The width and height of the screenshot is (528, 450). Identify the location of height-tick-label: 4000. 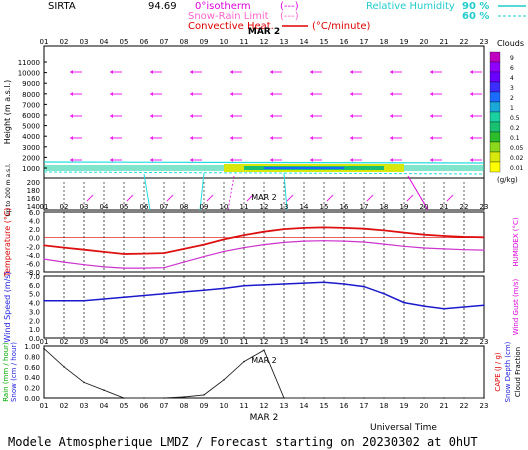
(31, 137).